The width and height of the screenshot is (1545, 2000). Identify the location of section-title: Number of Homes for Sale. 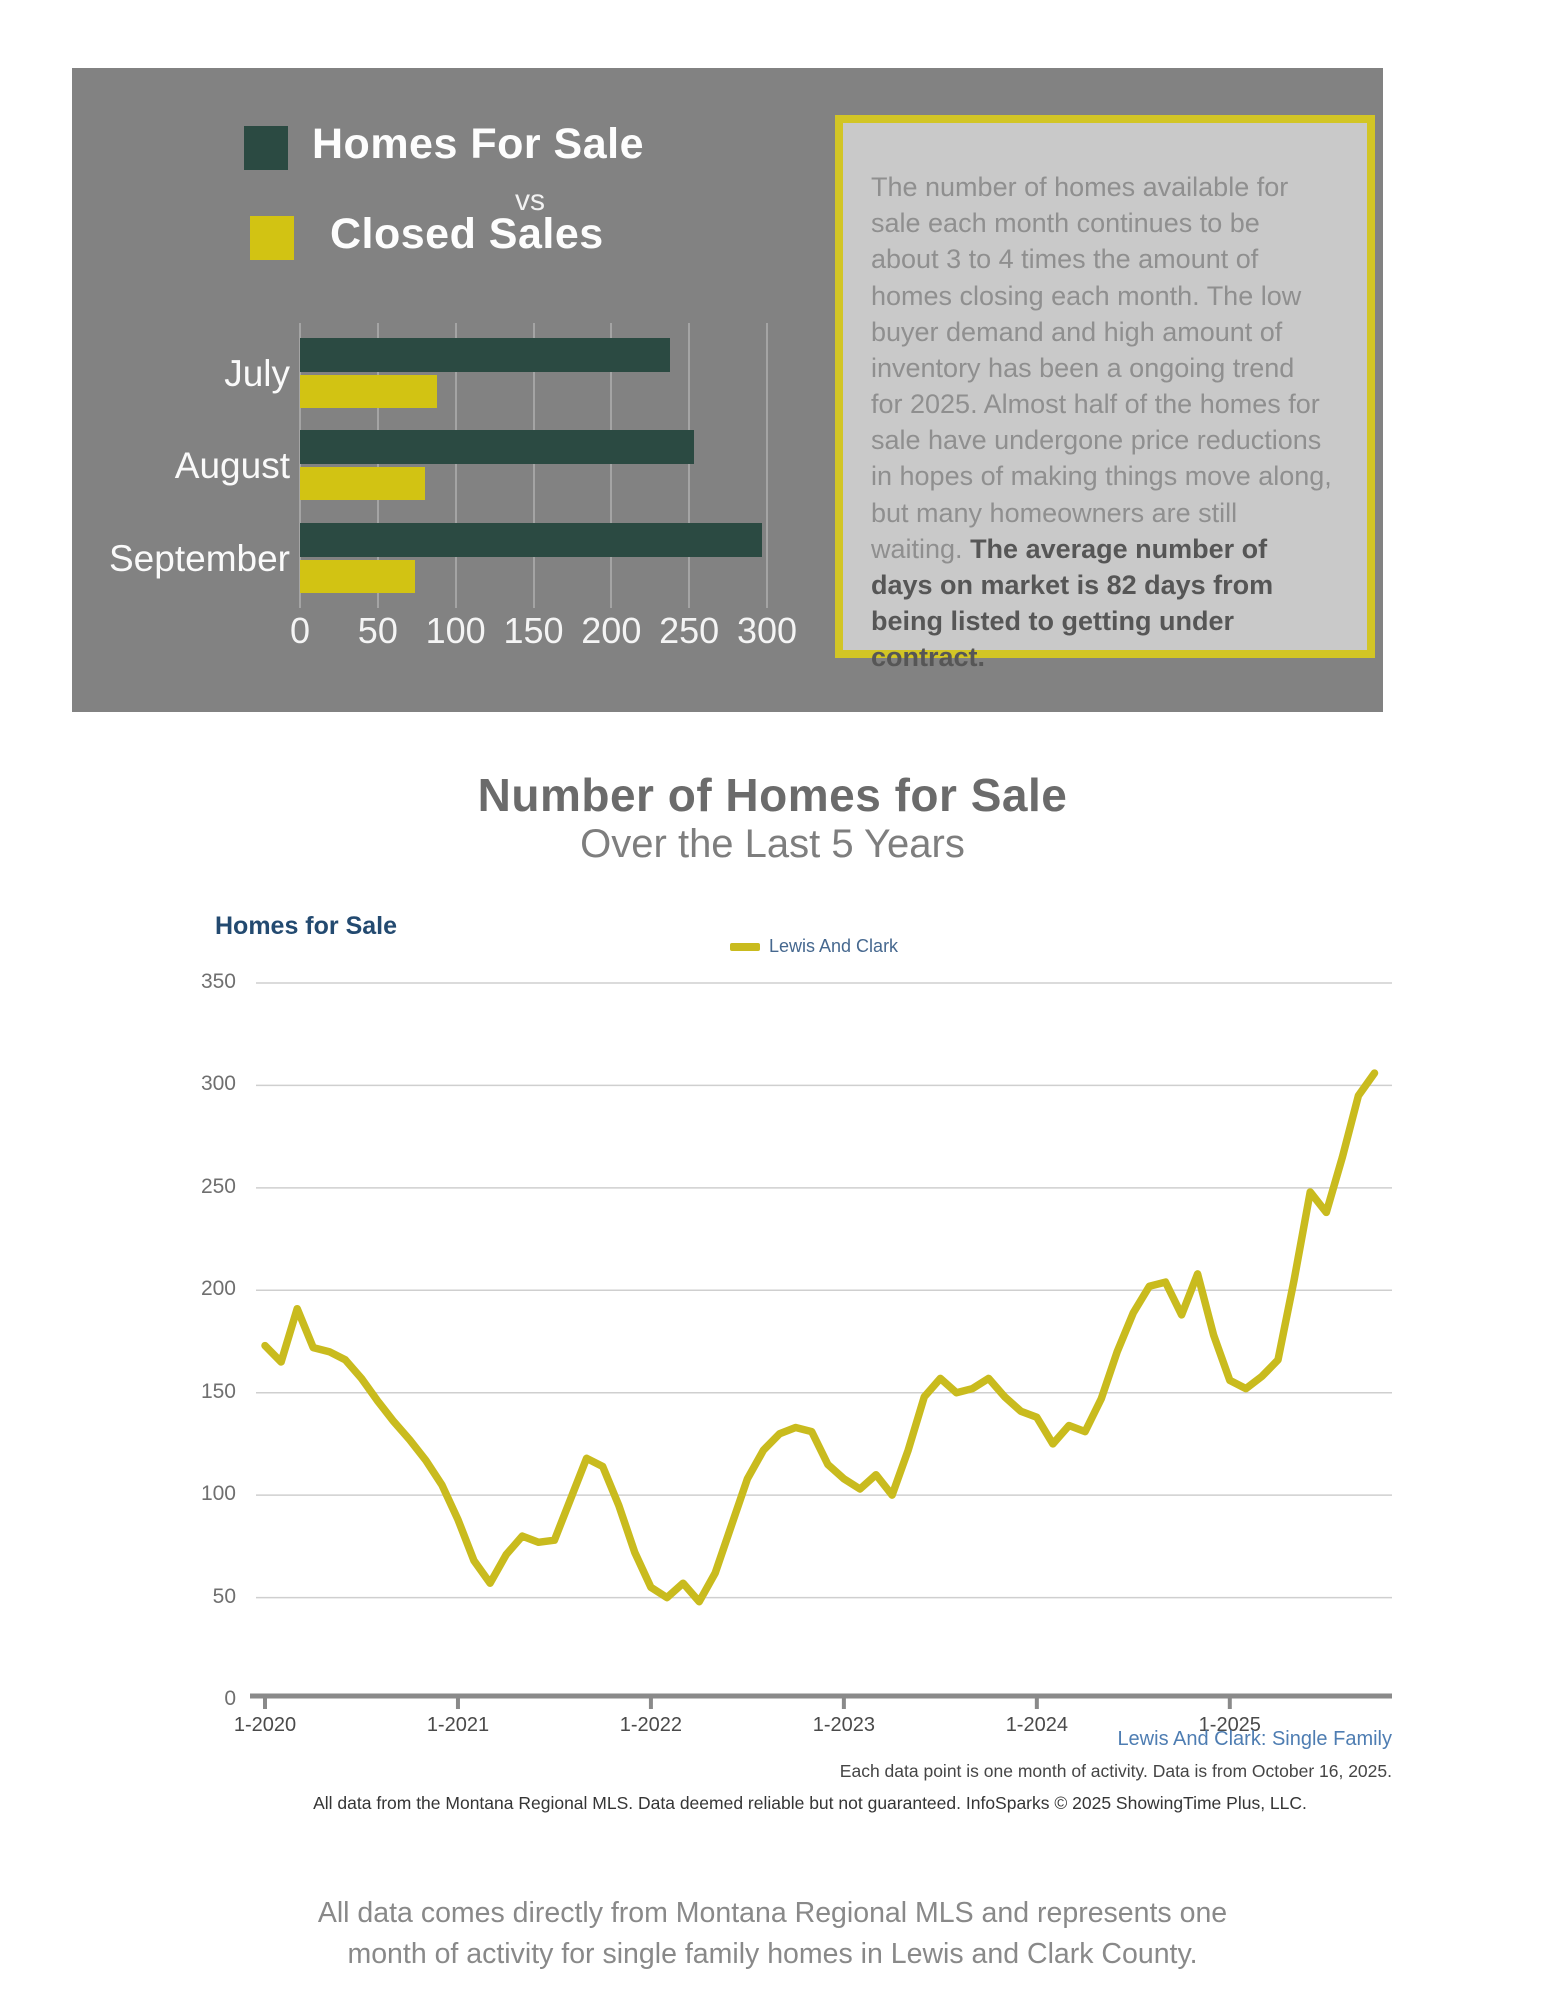
(772, 795).